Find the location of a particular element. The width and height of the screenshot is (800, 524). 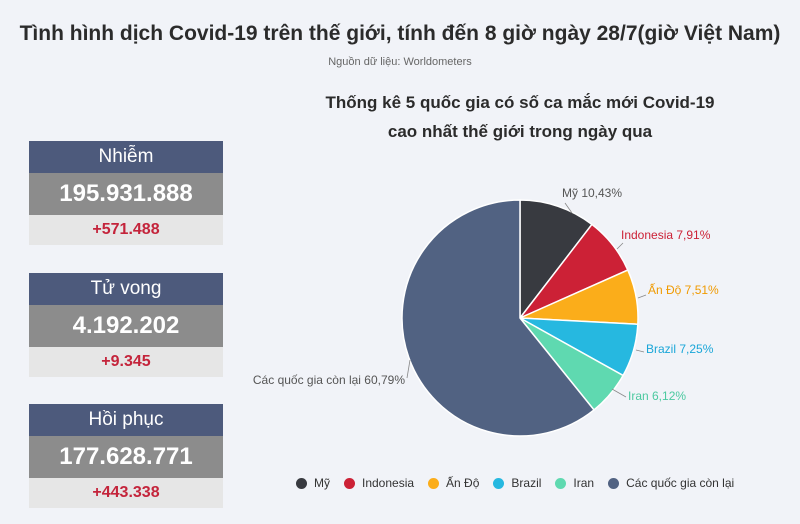

legend-item-2: Ấn Độ is located at coordinates (453, 483).